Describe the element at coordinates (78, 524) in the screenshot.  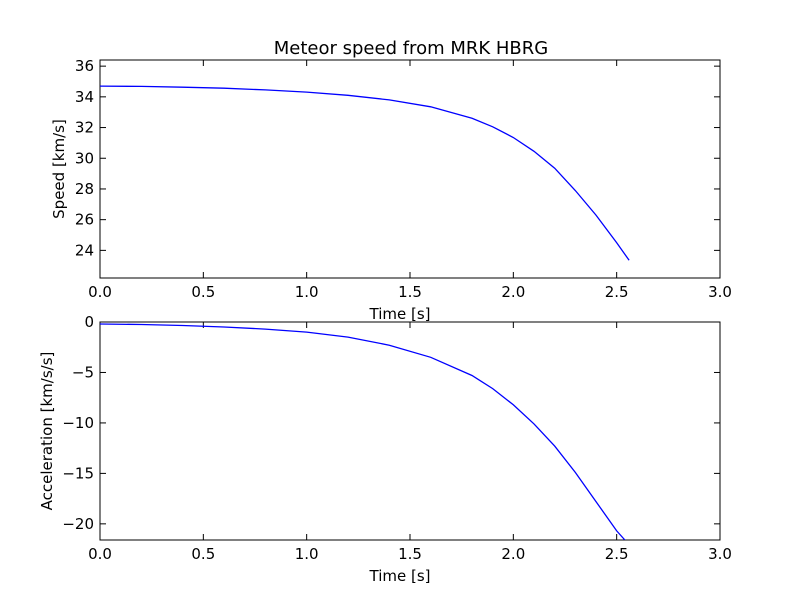
I see `accel-ytick-label: −20` at that location.